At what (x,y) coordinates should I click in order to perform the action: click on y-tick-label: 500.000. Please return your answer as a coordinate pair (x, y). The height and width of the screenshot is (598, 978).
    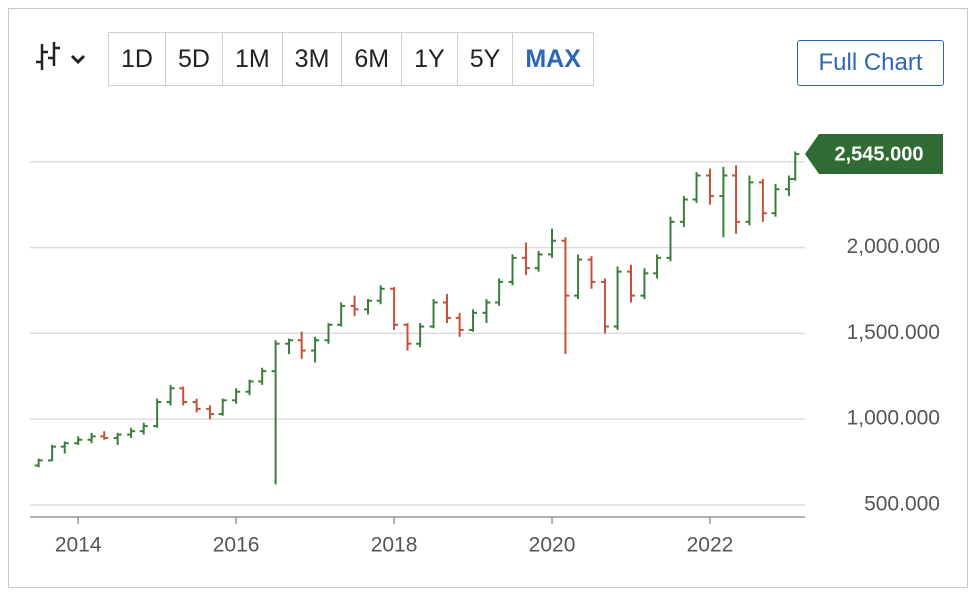
    Looking at the image, I should click on (902, 504).